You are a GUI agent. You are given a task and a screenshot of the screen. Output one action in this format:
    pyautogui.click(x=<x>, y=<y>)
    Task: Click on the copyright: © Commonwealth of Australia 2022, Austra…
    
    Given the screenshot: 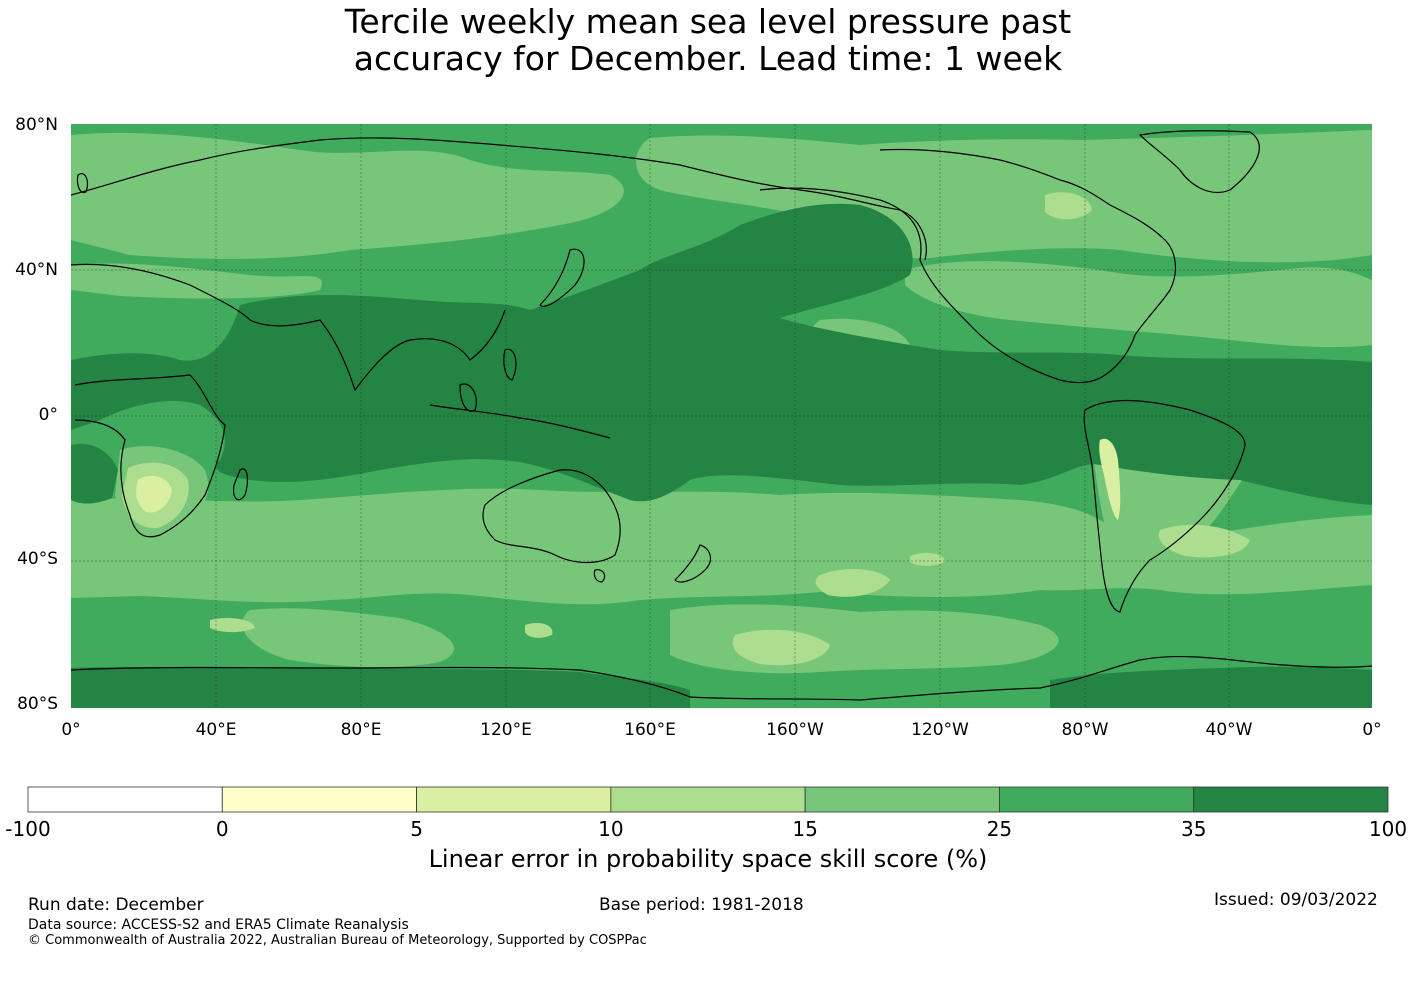 What is the action you would take?
    pyautogui.click(x=337, y=940)
    